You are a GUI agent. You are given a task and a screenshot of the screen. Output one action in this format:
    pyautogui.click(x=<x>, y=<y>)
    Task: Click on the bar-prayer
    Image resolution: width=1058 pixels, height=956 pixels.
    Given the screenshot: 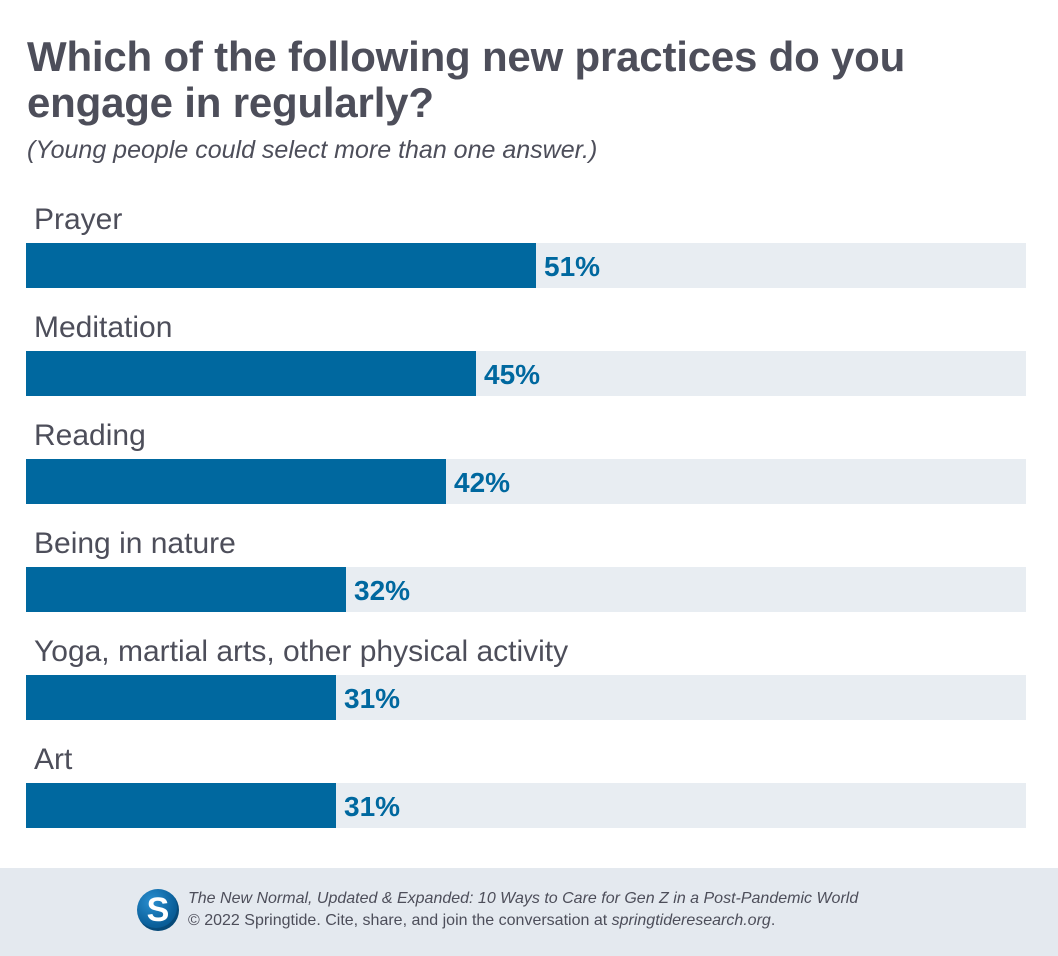 What is the action you would take?
    pyautogui.click(x=281, y=265)
    